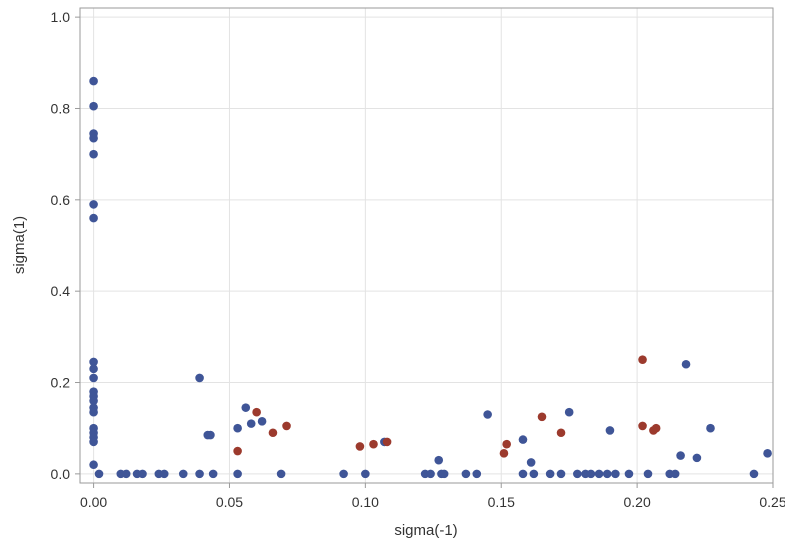 This screenshot has height=548, width=785. I want to click on x-tick-label: 0.20, so click(636, 502).